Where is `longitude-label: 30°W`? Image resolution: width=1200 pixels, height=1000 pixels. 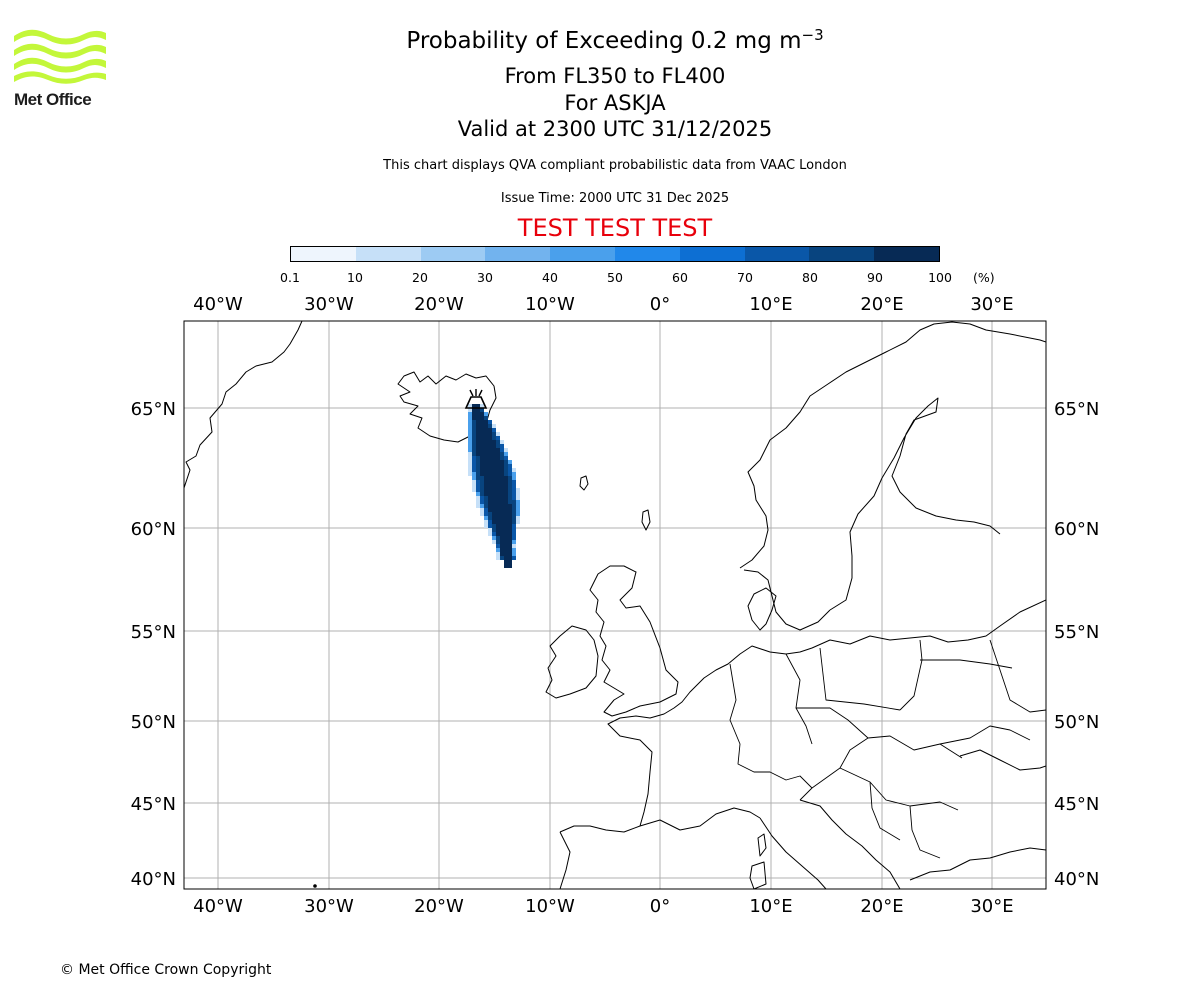 longitude-label: 30°W is located at coordinates (329, 304).